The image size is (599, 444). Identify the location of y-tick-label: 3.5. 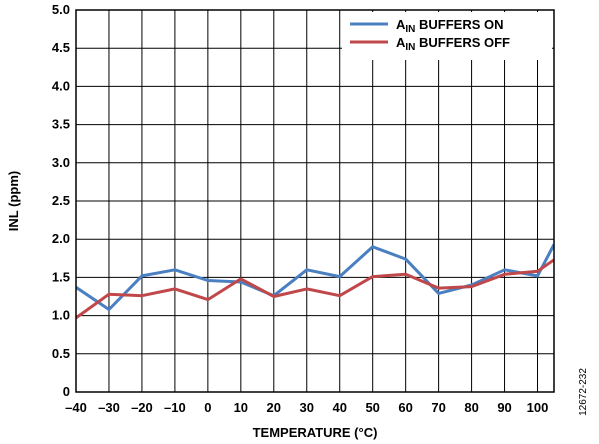
(61, 124).